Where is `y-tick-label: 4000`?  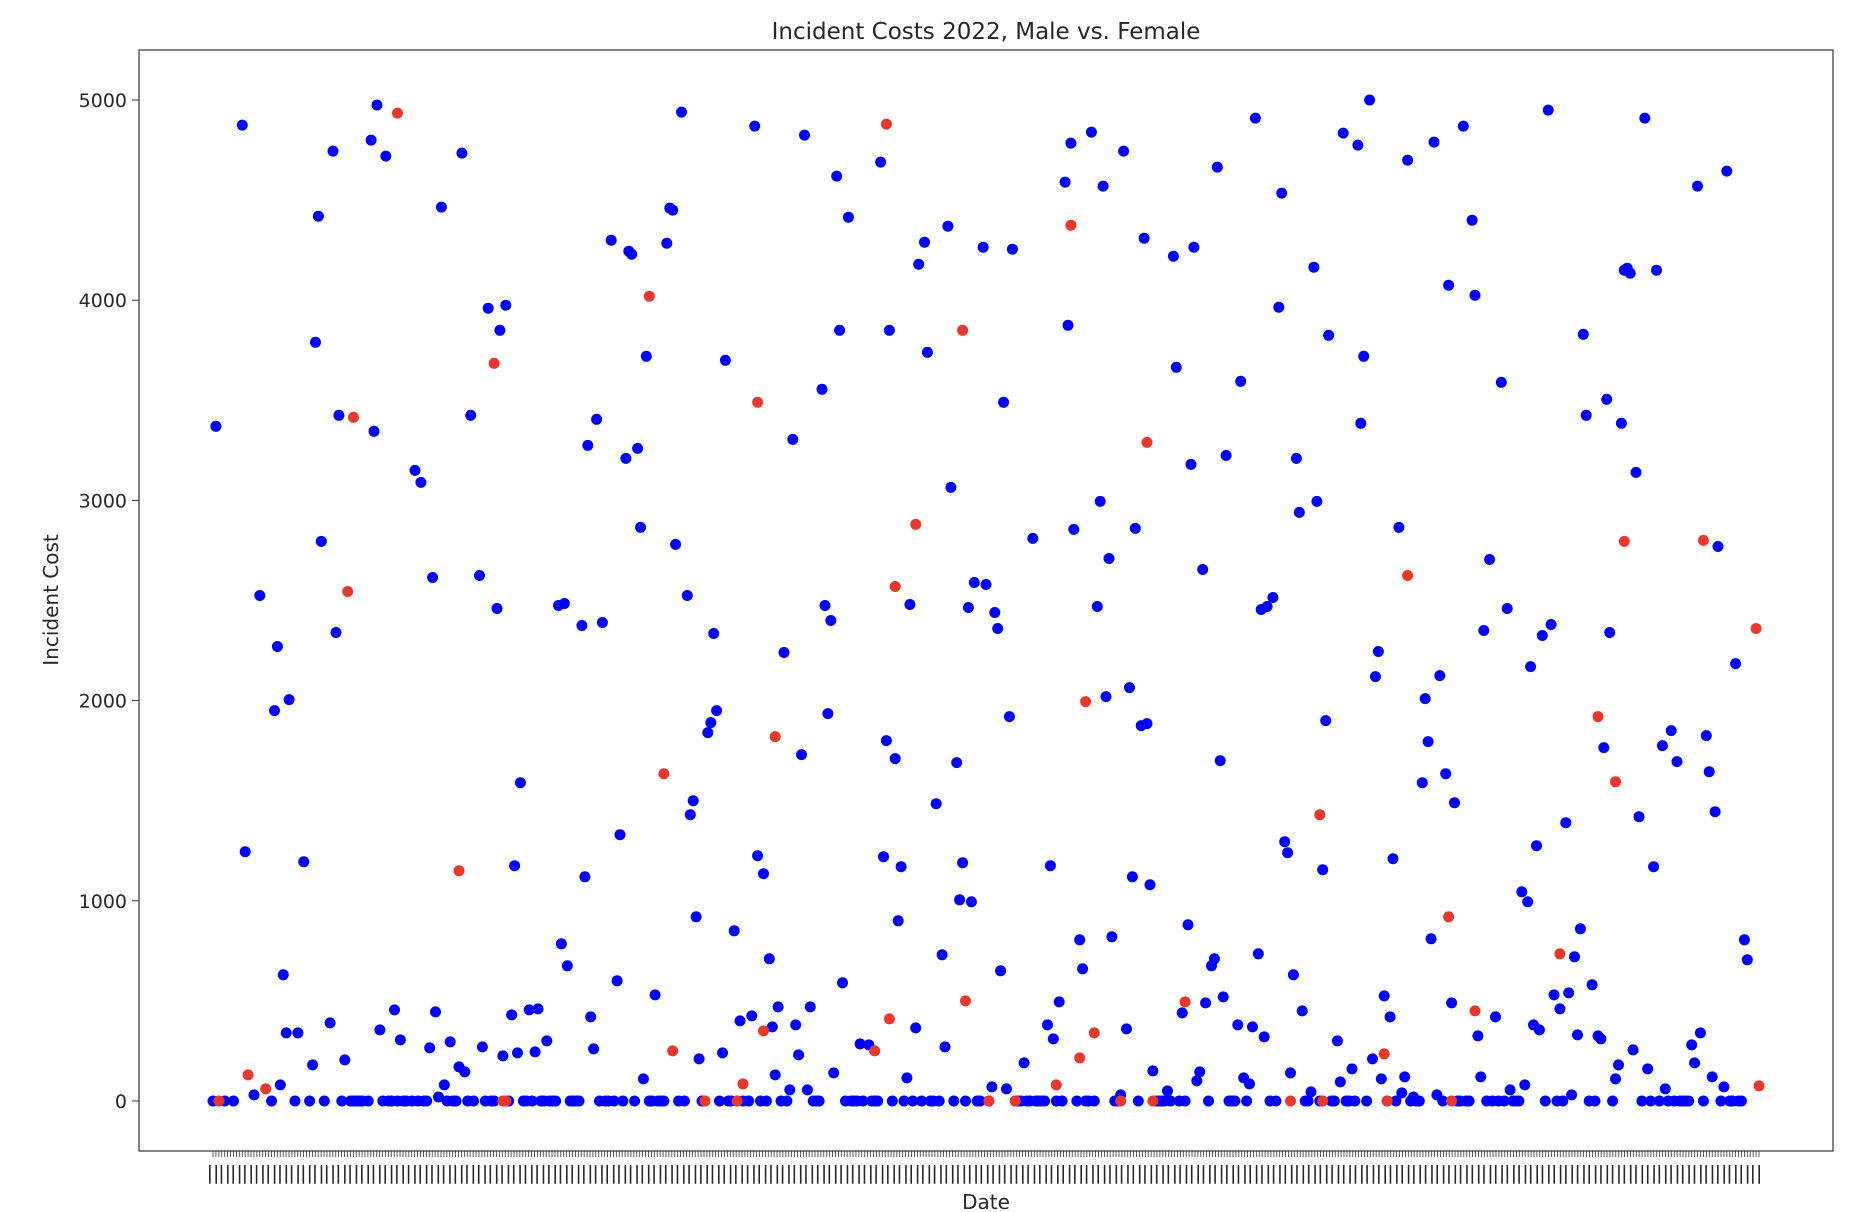 y-tick-label: 4000 is located at coordinates (103, 301).